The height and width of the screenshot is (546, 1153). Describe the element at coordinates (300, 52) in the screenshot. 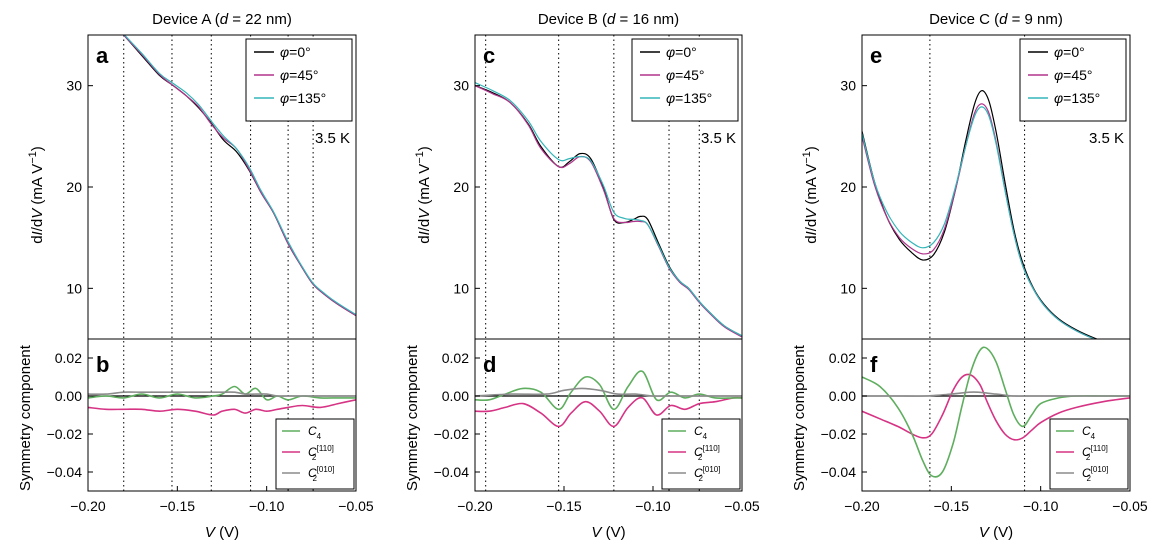

I see `legend-angle: =0°` at that location.